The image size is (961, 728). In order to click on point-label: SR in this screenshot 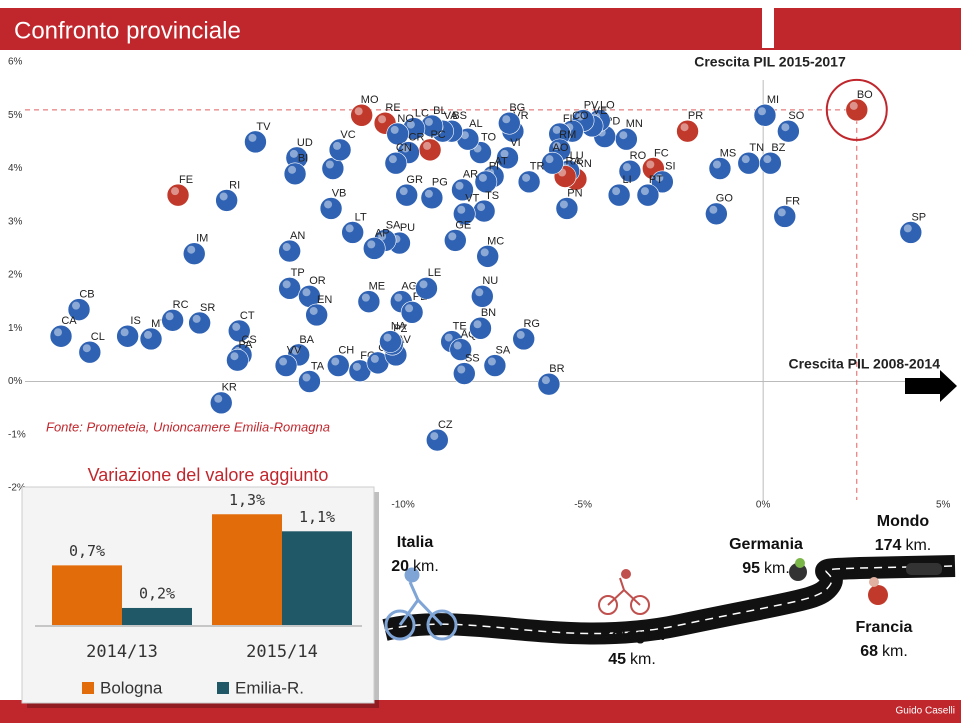, I will do `click(207, 308)`.